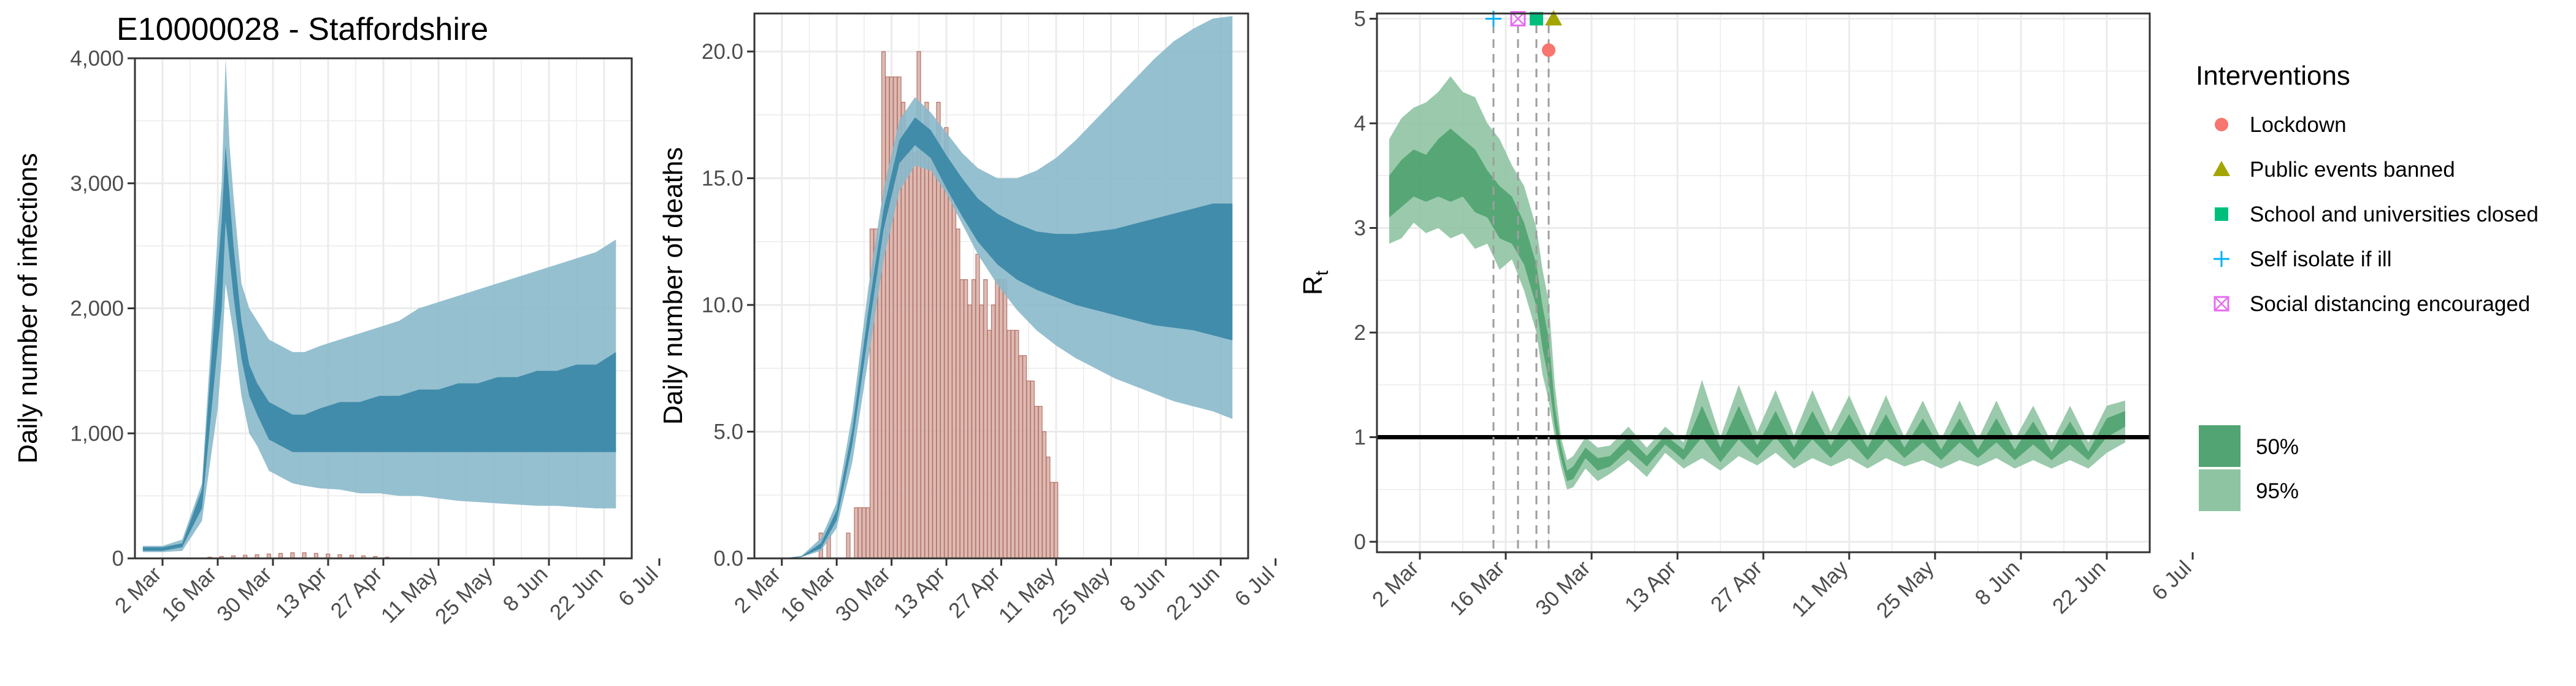 Image resolution: width=2576 pixels, height=686 pixels. I want to click on y-tick-label: 3,000, so click(97, 184).